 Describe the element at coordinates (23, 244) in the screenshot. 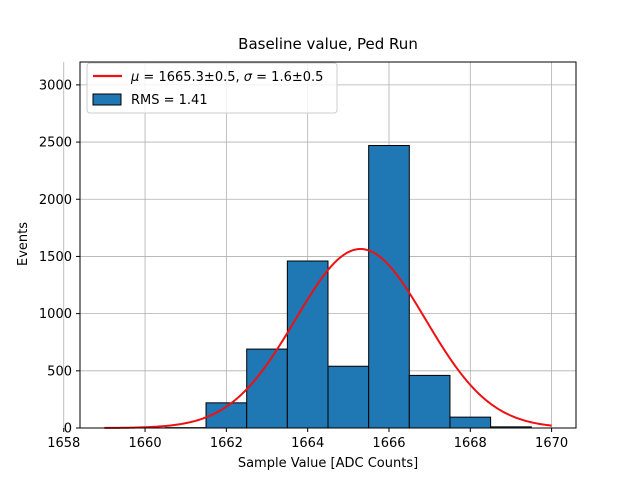

I see `y-axis-label: Events` at that location.